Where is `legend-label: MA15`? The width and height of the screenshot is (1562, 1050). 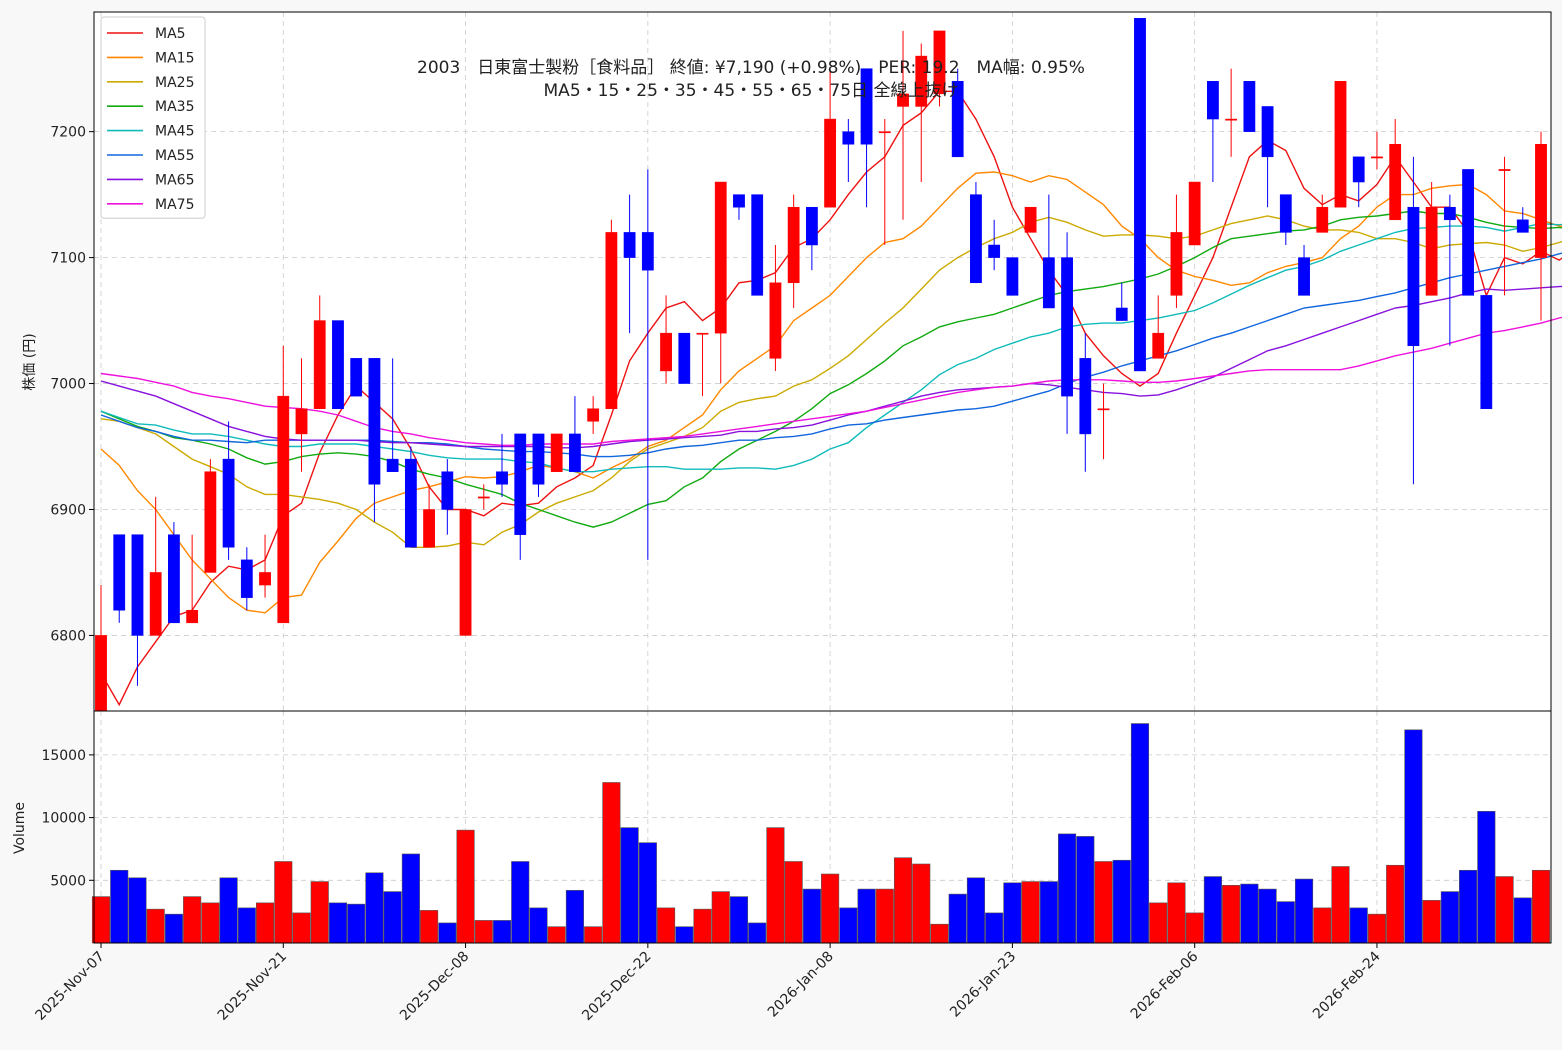
legend-label: MA15 is located at coordinates (174, 58).